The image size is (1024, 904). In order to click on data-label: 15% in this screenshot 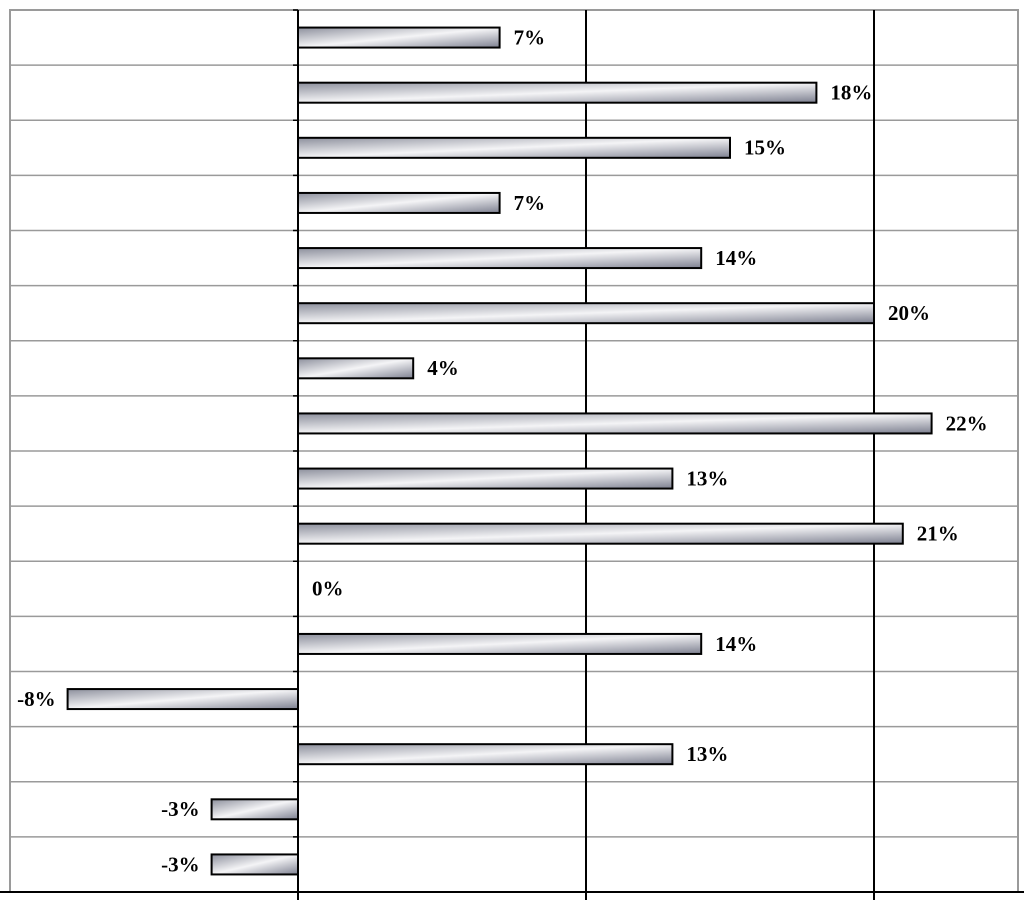, I will do `click(765, 148)`.